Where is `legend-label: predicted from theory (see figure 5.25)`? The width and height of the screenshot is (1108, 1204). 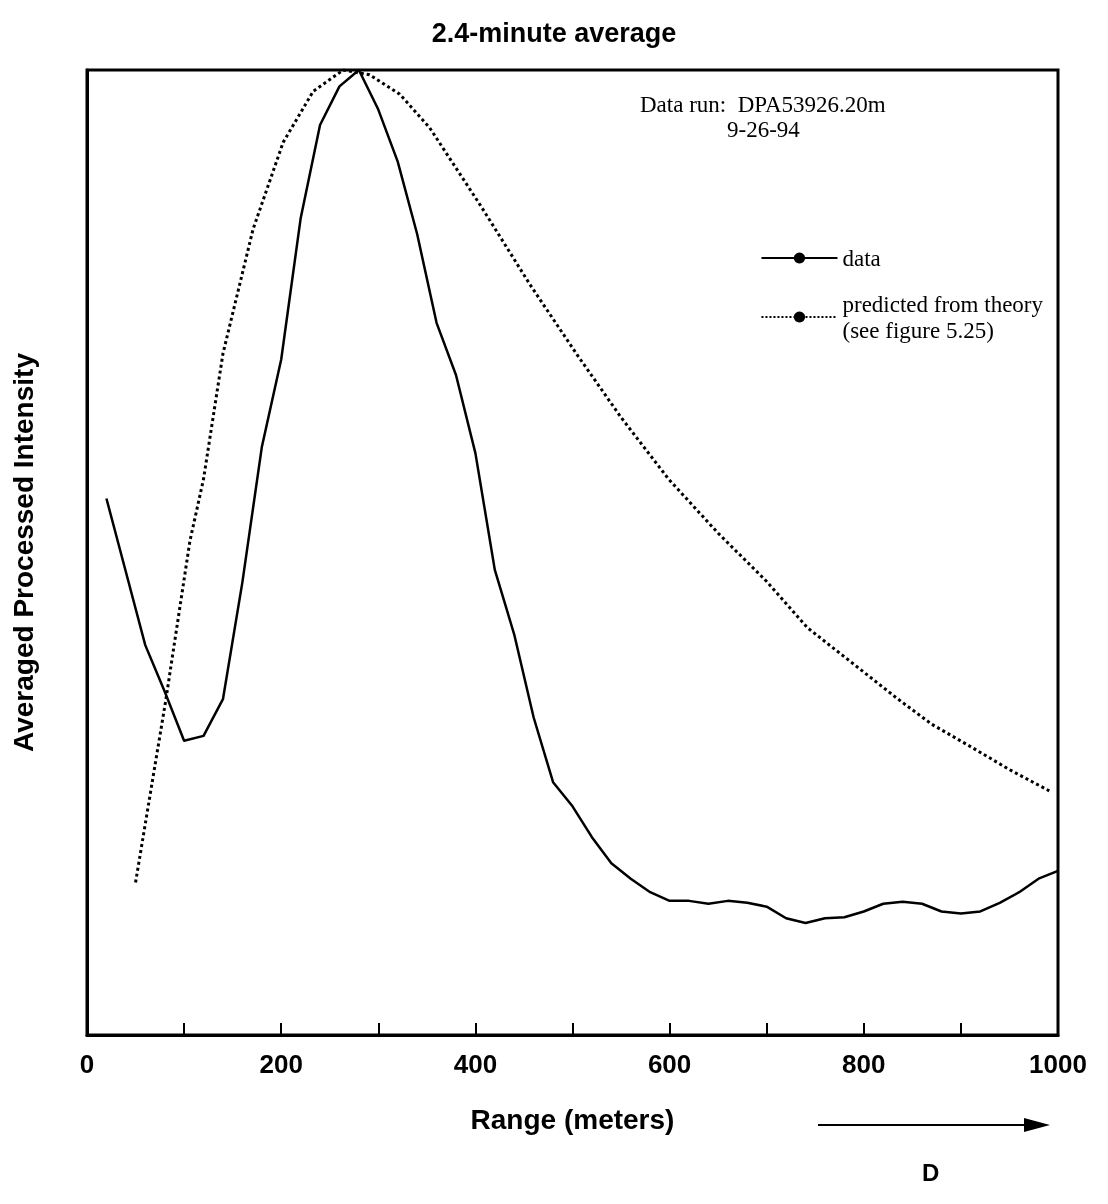 legend-label: predicted from theory (see figure 5.25) is located at coordinates (943, 317).